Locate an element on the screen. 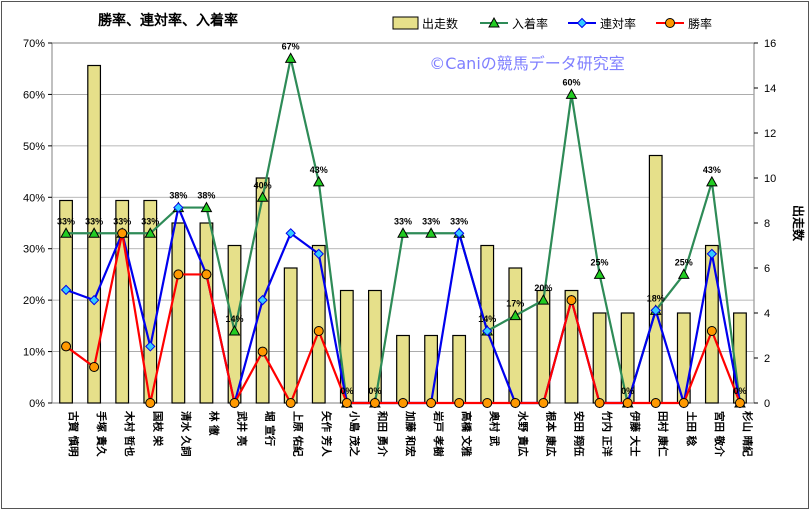  x-tick-label: 安田 翔伍 is located at coordinates (578, 434).